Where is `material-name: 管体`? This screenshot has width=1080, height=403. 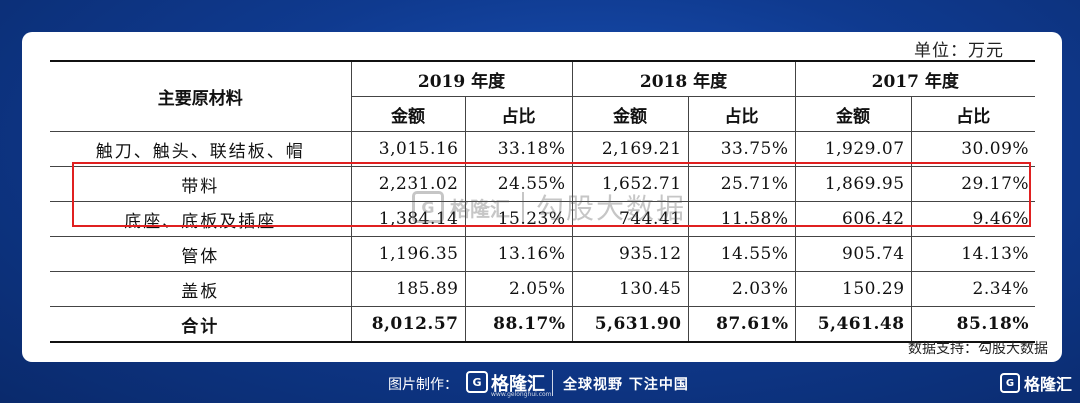
material-name: 管体 is located at coordinates (201, 254).